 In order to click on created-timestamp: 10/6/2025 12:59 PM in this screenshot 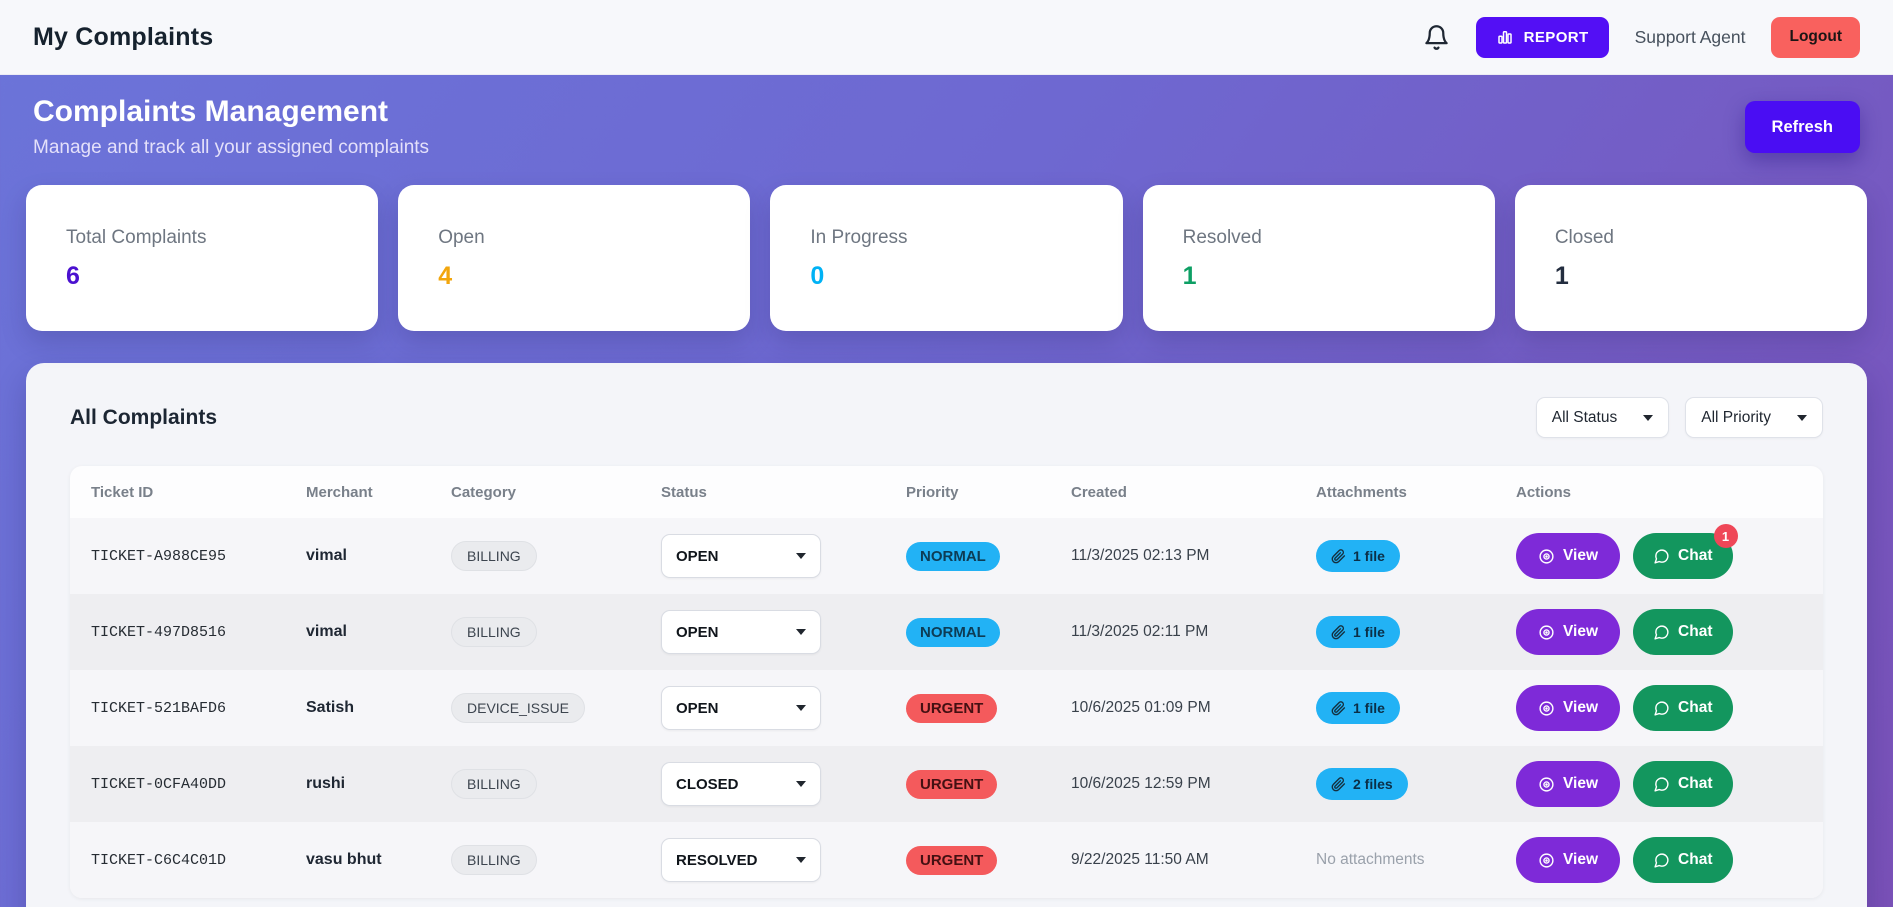, I will do `click(1141, 783)`.